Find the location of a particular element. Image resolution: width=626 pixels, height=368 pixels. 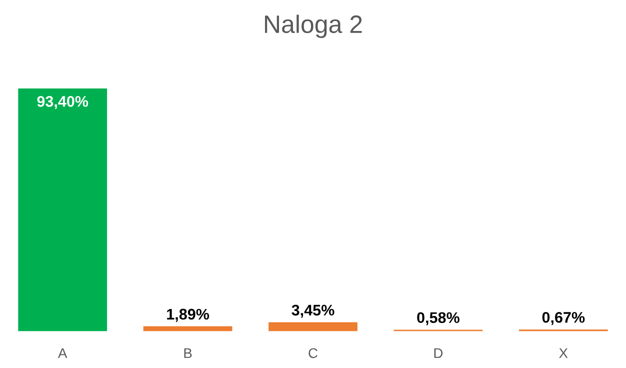

data-label: 93,40% is located at coordinates (62, 103).